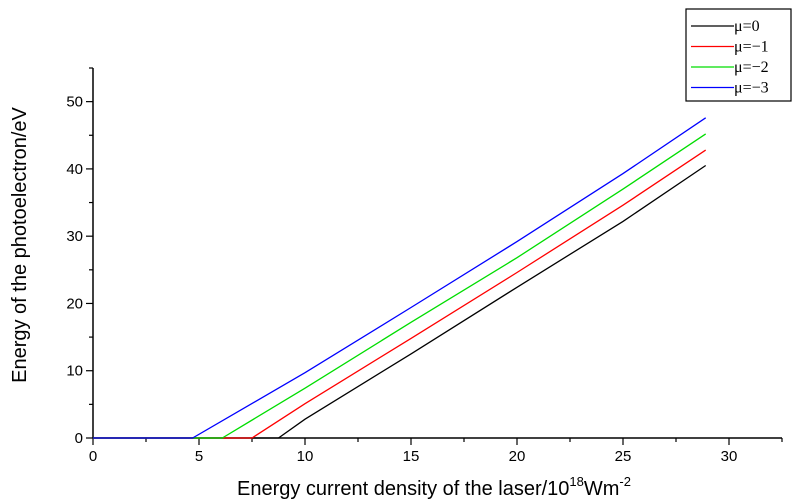 Image resolution: width=797 pixels, height=501 pixels. I want to click on legend-box, so click(738, 55).